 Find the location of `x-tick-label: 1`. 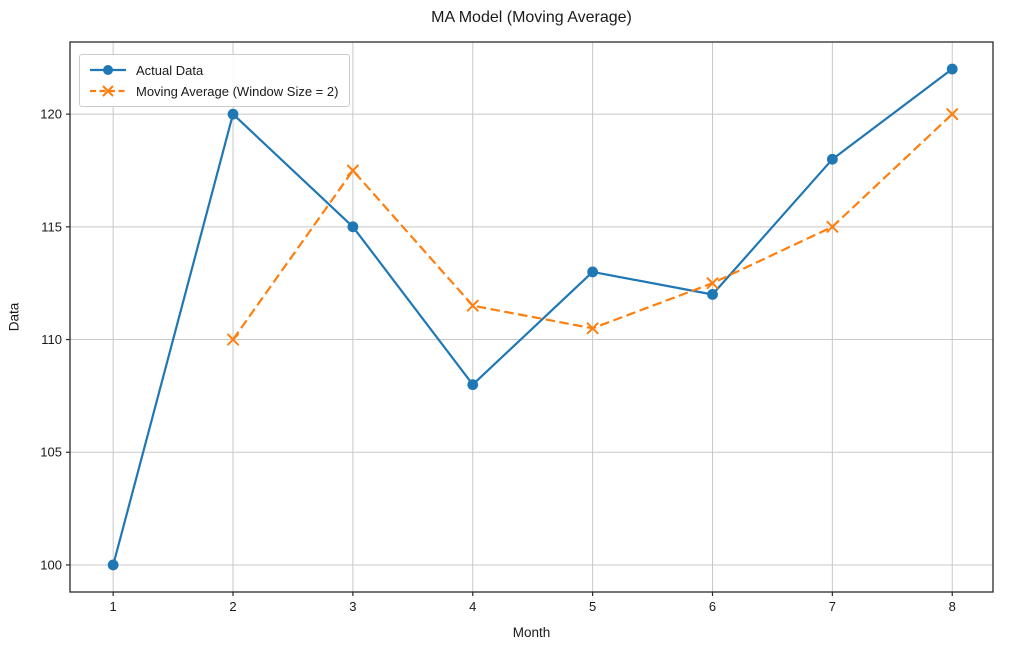

x-tick-label: 1 is located at coordinates (113, 606).